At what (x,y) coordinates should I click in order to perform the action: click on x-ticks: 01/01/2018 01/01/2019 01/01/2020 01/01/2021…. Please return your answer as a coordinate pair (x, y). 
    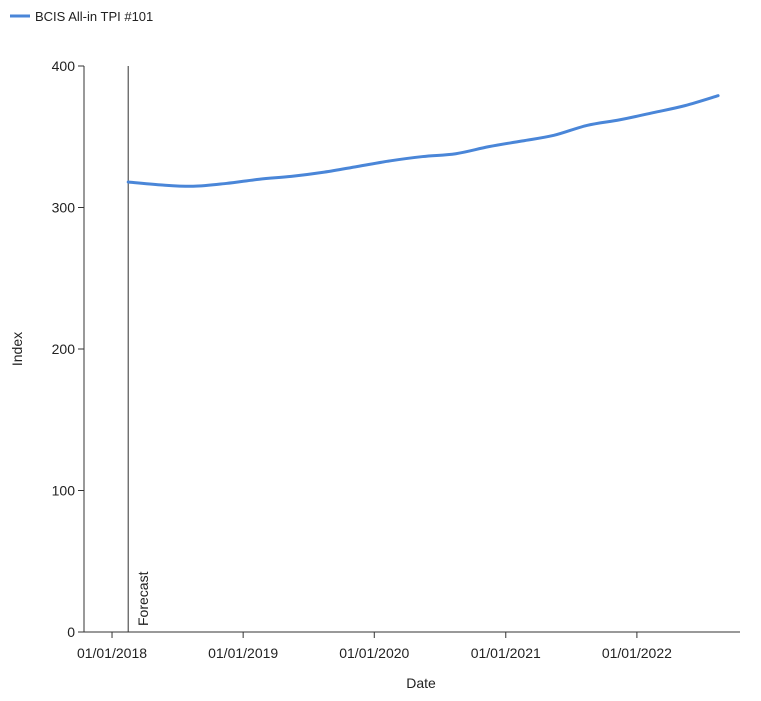
    Looking at the image, I should click on (374, 646).